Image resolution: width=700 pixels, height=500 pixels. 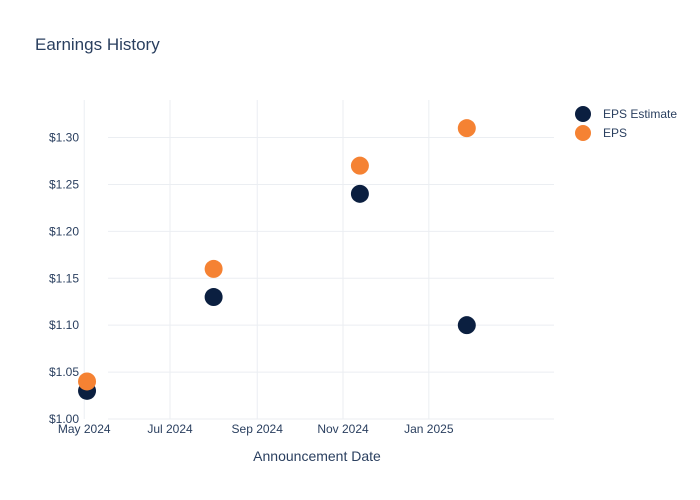 What do you see at coordinates (97, 44) in the screenshot?
I see `chart-title: Earnings History` at bounding box center [97, 44].